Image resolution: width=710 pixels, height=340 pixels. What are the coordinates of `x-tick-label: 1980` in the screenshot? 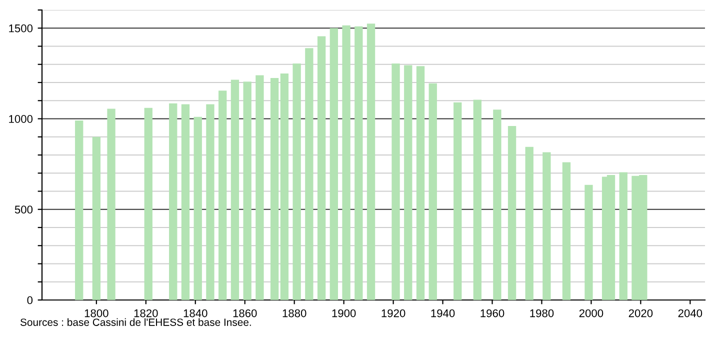 It's located at (542, 313).